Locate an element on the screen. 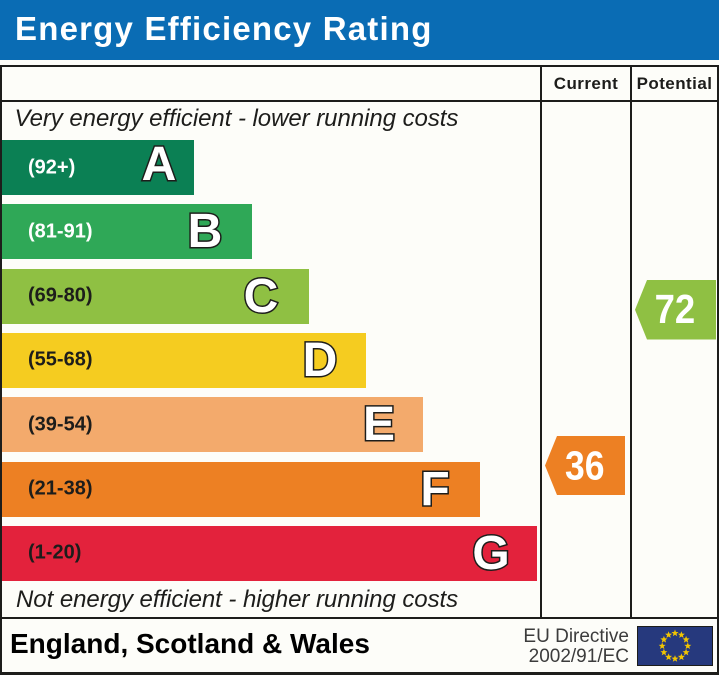 The image size is (719, 675). svg-text: F is located at coordinates (434, 489).